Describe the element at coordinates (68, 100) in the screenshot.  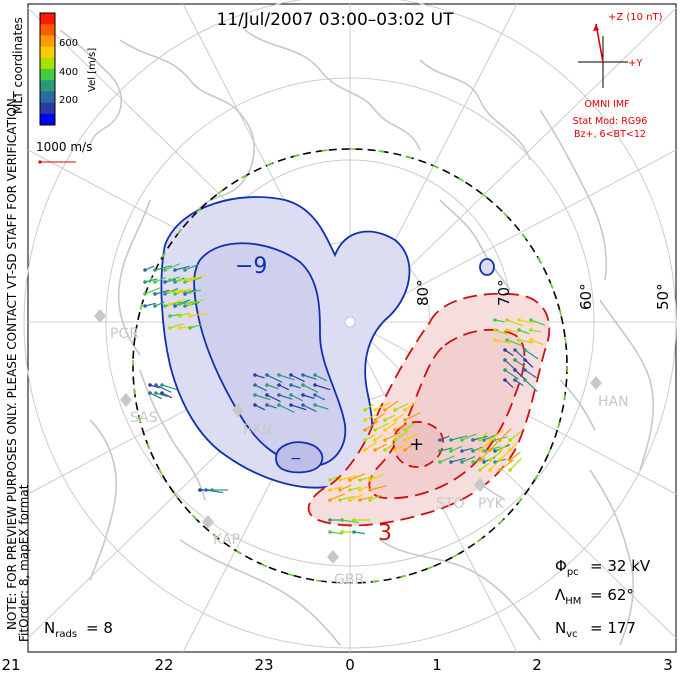
I see `colorbar-tick-200: 200` at that location.